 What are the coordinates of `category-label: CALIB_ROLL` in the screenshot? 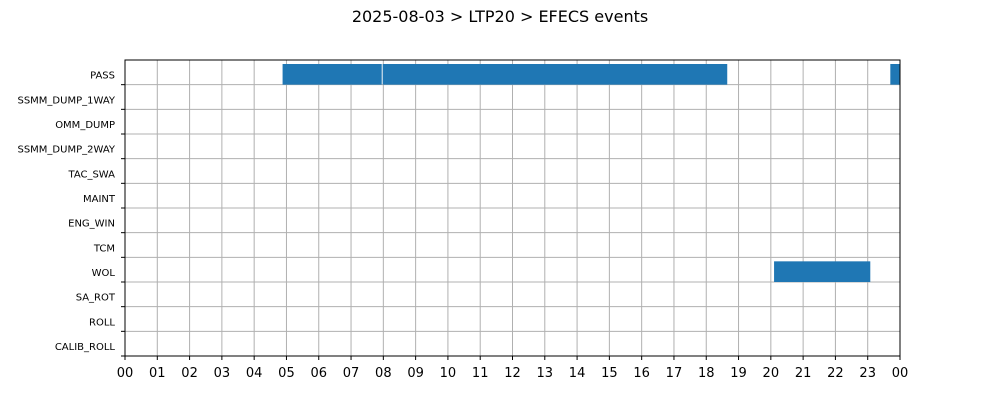 It's located at (85, 347).